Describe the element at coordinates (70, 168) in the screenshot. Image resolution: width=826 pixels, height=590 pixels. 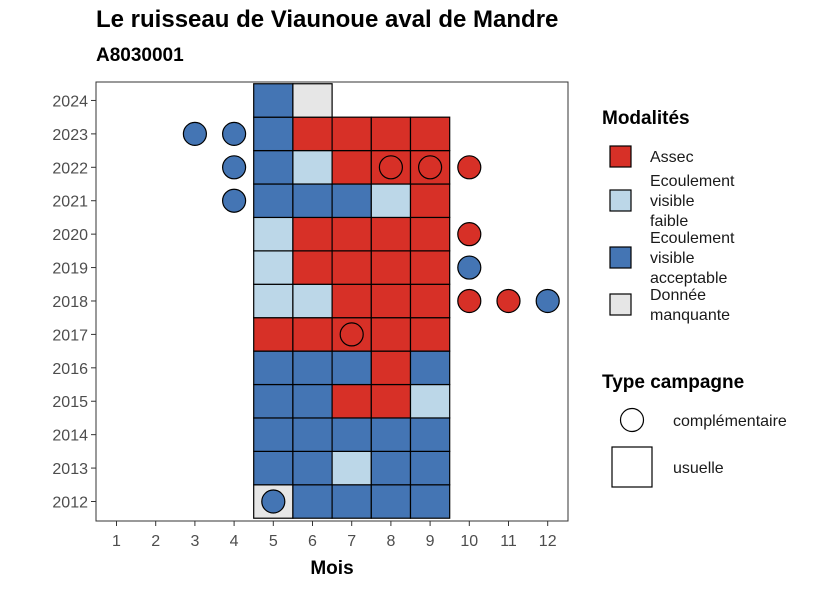
I see `y-tick-label: 2022` at that location.